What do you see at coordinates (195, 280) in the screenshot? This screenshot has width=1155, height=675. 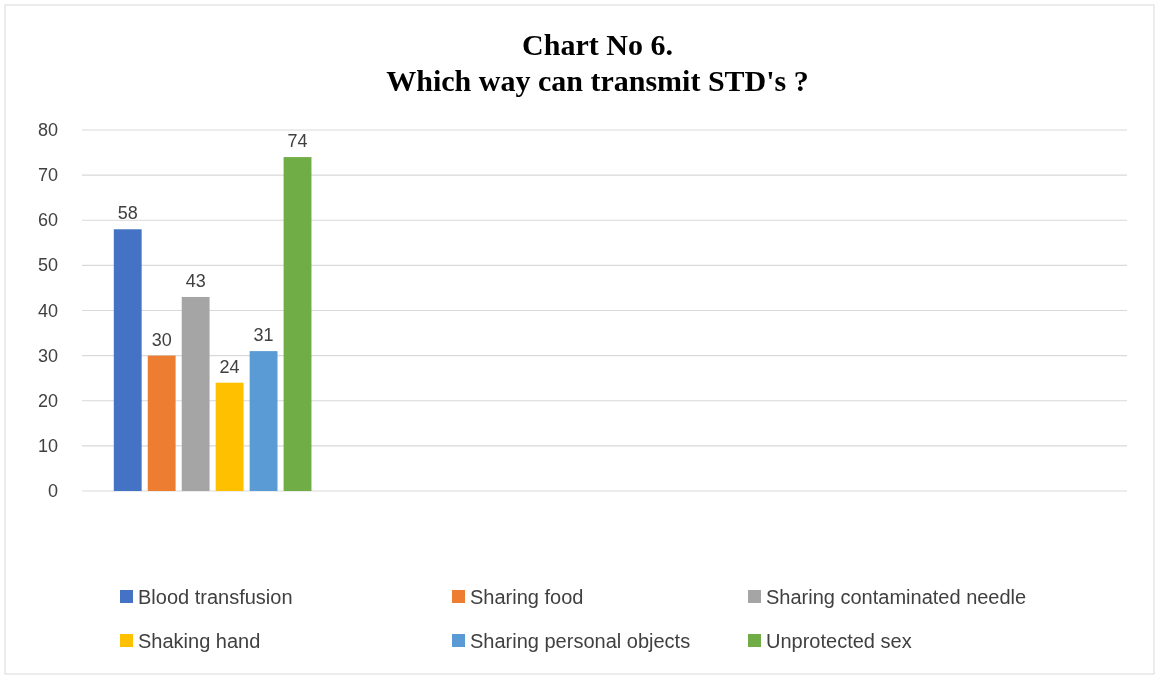 I see `data-label: 43` at bounding box center [195, 280].